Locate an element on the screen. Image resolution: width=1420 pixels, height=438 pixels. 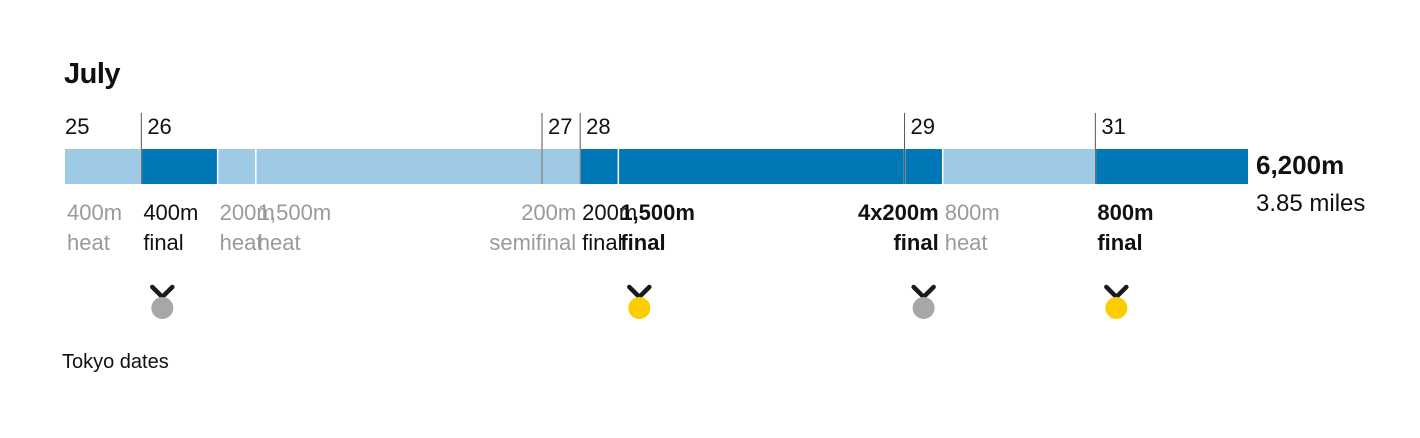
event-name-label: 4x200m is located at coordinates (898, 212).